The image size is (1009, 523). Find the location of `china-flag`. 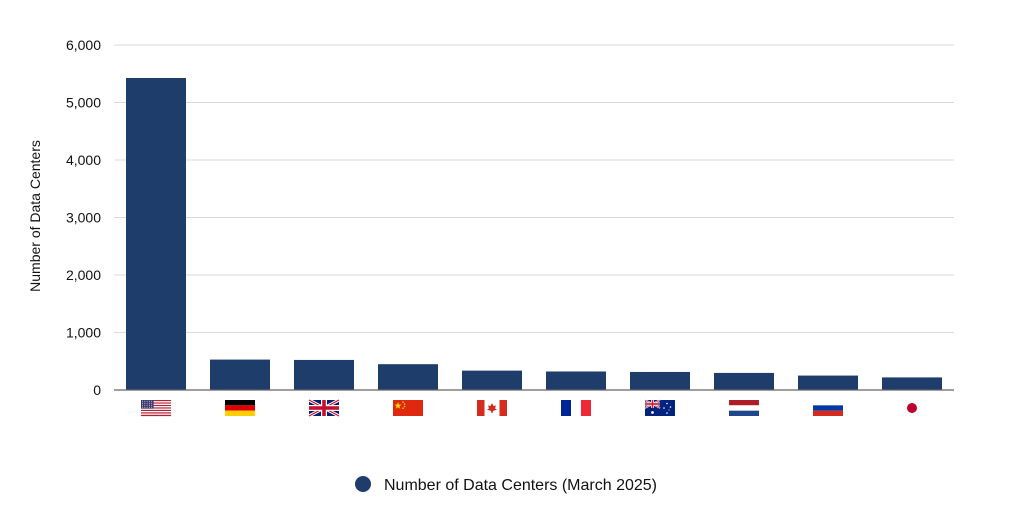

china-flag is located at coordinates (408, 408).